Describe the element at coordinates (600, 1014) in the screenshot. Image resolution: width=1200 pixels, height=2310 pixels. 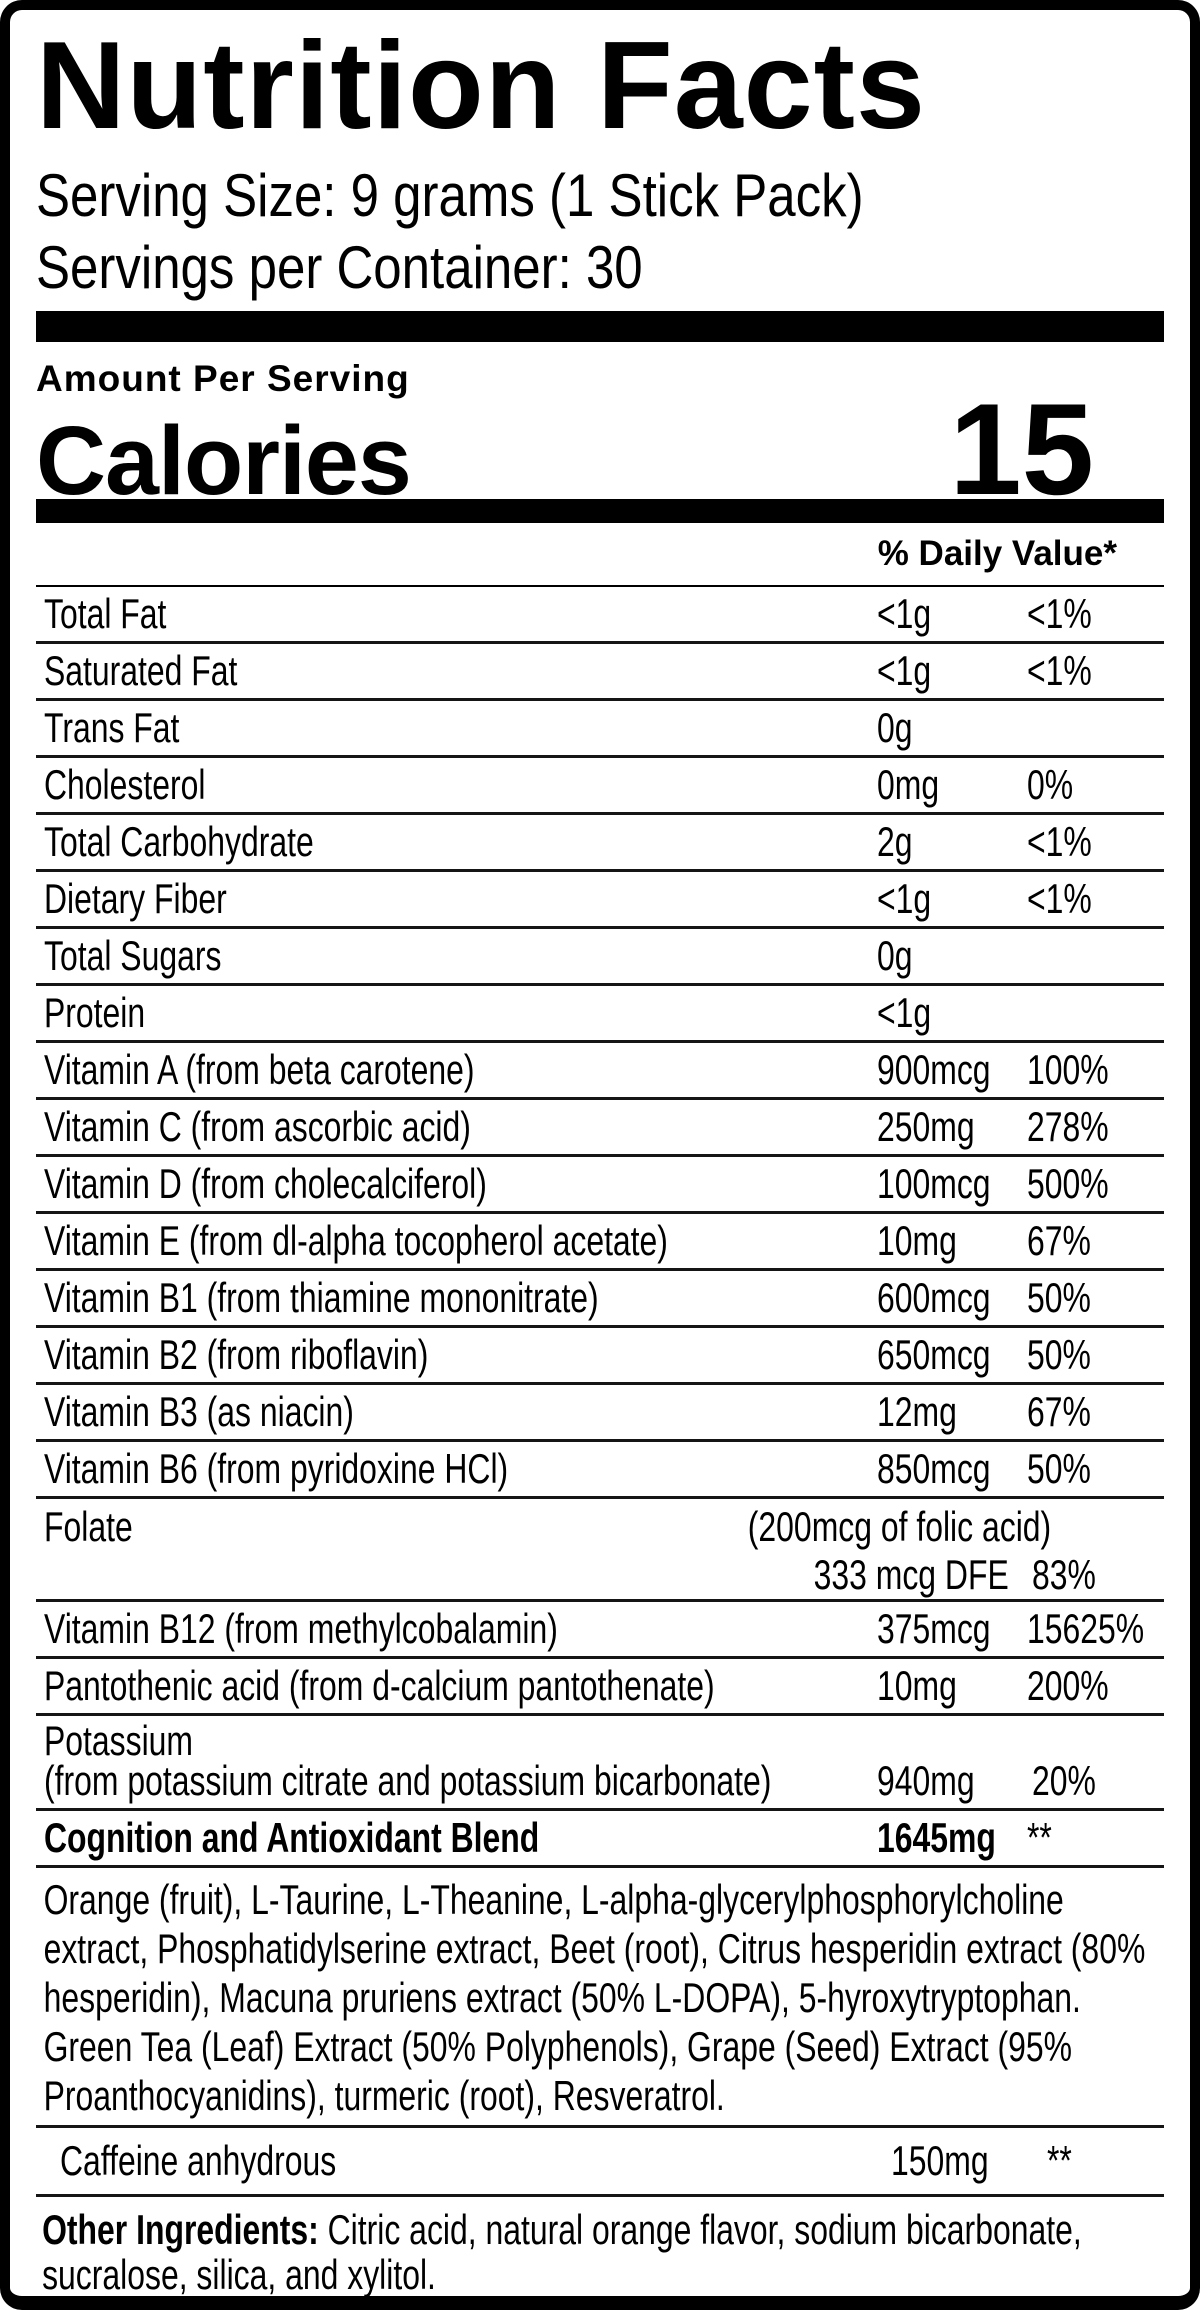
I see `nutrient-row: Protein <1g` at that location.